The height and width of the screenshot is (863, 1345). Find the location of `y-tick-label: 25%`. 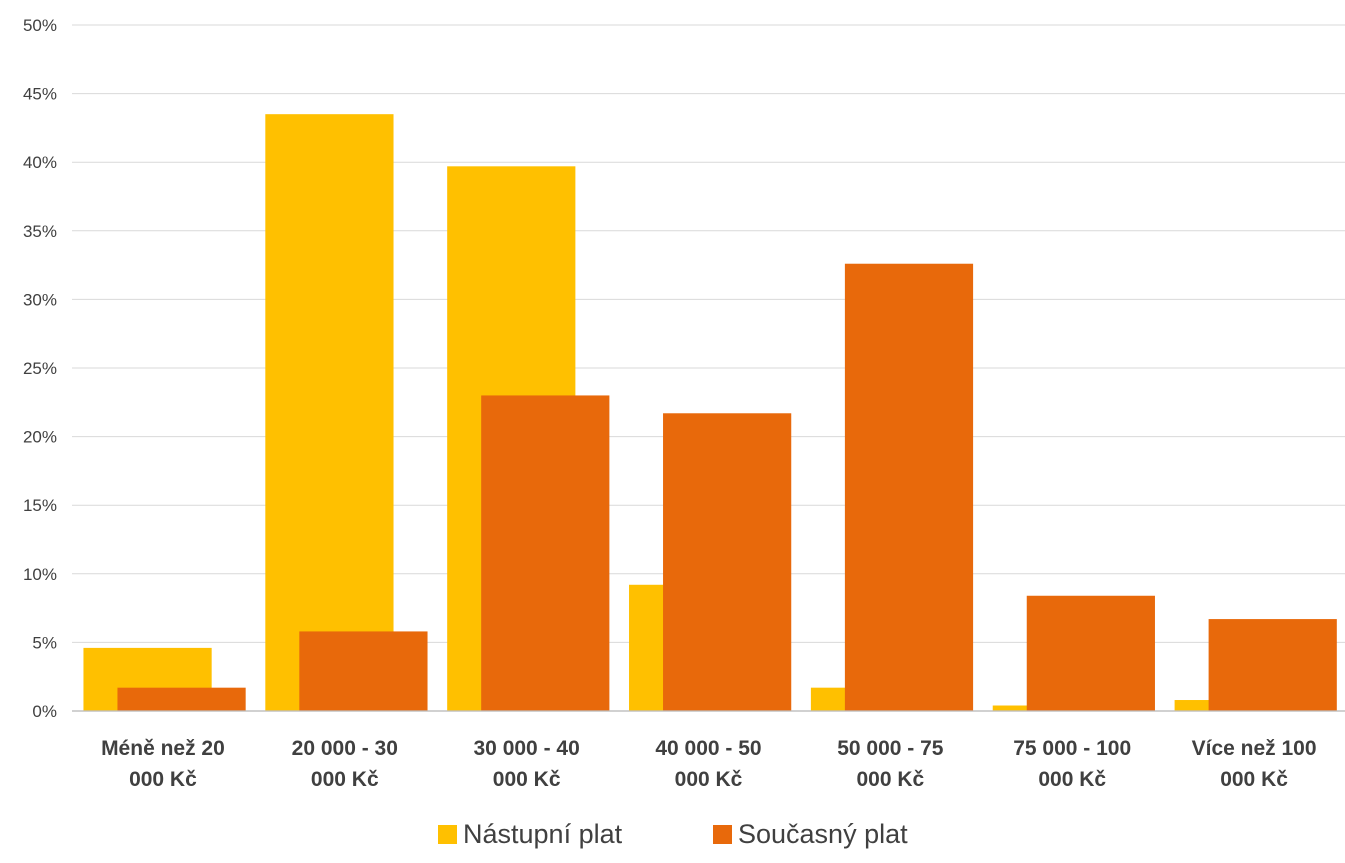

y-tick-label: 25% is located at coordinates (40, 368).